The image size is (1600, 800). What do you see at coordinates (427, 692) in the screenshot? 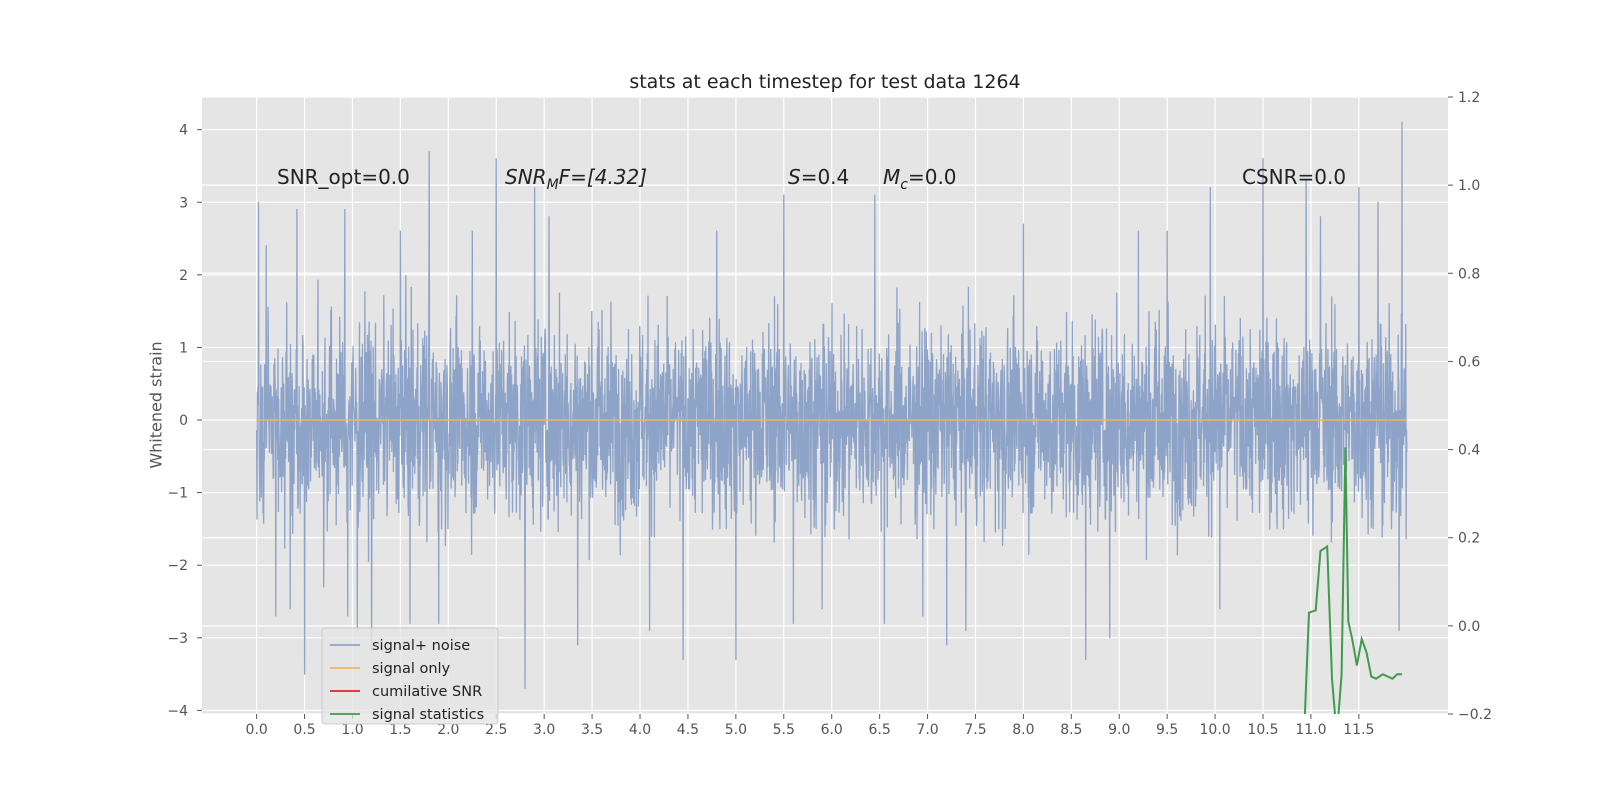
I see `legend-item-label: cumilative SNR` at bounding box center [427, 692].